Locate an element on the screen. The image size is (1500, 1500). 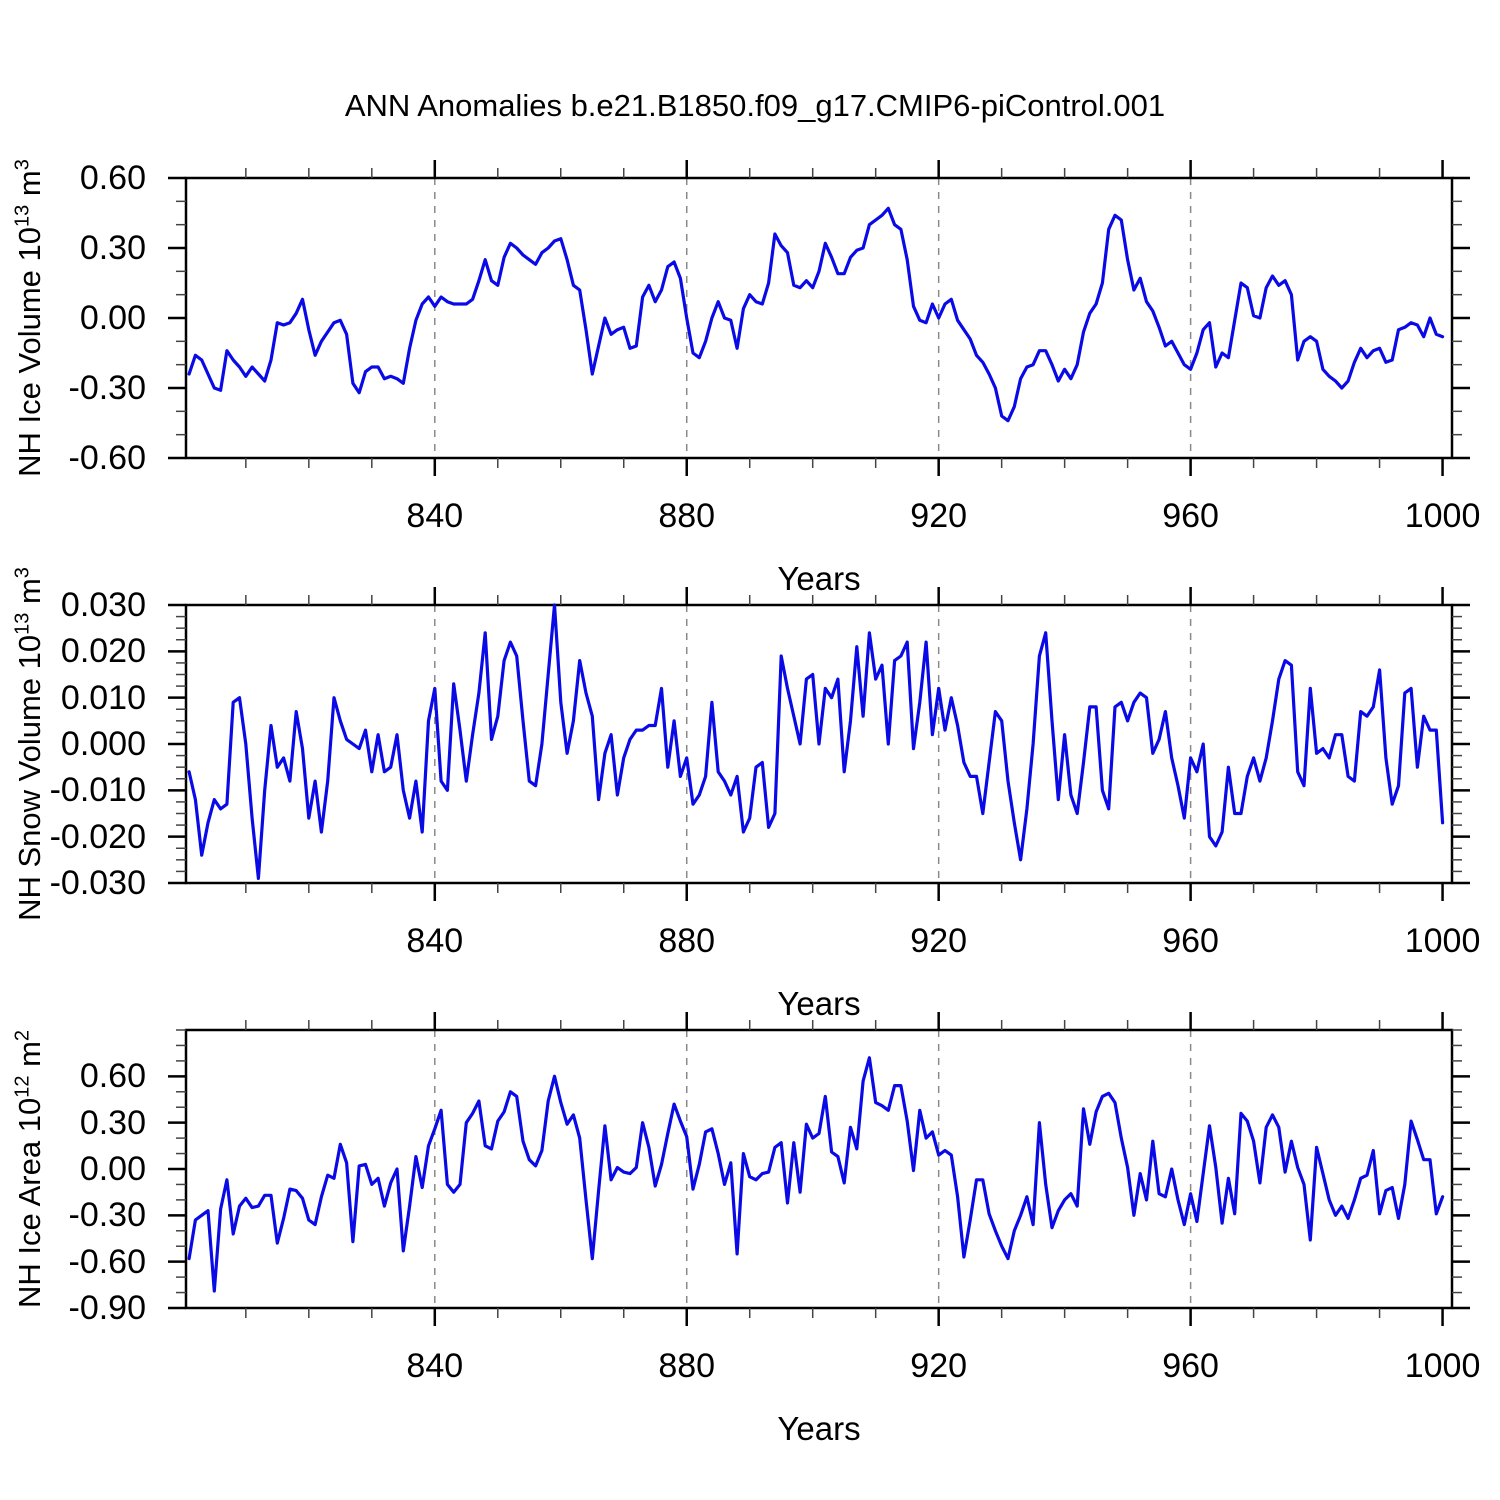
y-tick-label: -0.90 is located at coordinates (107, 1308).